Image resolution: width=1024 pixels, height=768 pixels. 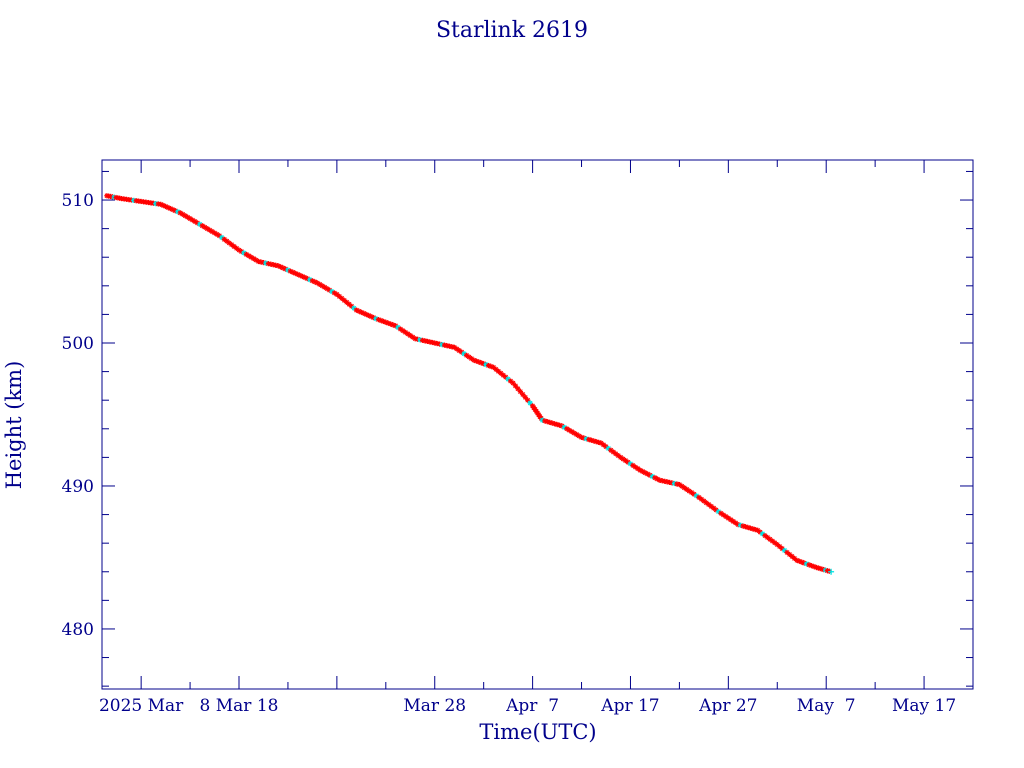 What do you see at coordinates (14, 425) in the screenshot?
I see `y-axis-label: Height (km)` at bounding box center [14, 425].